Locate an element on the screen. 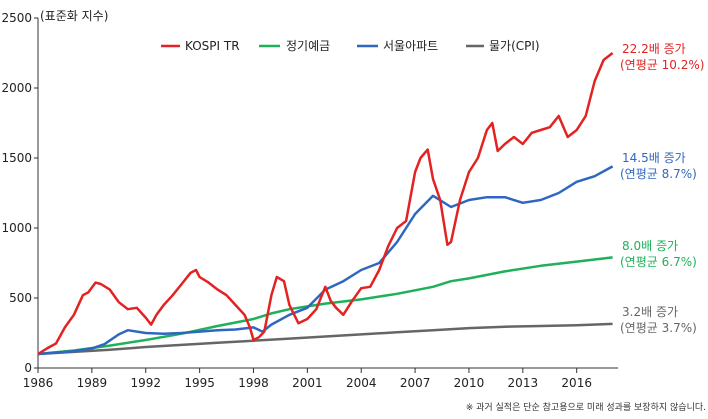 This screenshot has height=419, width=708. legend-label-seoul-apartment: 서울아파트 is located at coordinates (410, 46).